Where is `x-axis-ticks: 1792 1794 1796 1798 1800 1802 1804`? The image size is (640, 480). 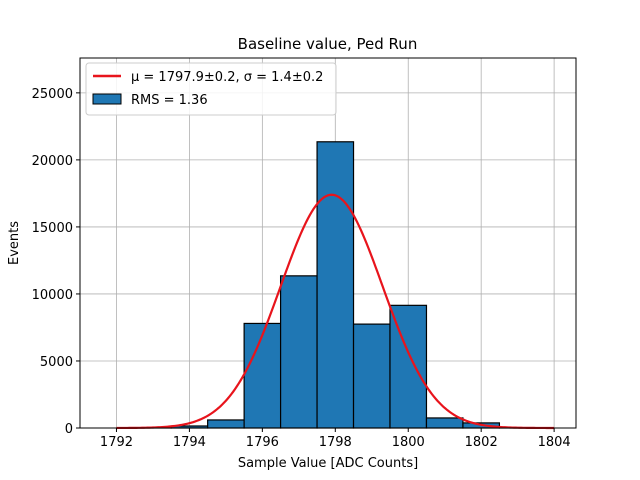
x-axis-ticks: 1792 1794 1796 1798 1800 1802 1804 is located at coordinates (335, 439).